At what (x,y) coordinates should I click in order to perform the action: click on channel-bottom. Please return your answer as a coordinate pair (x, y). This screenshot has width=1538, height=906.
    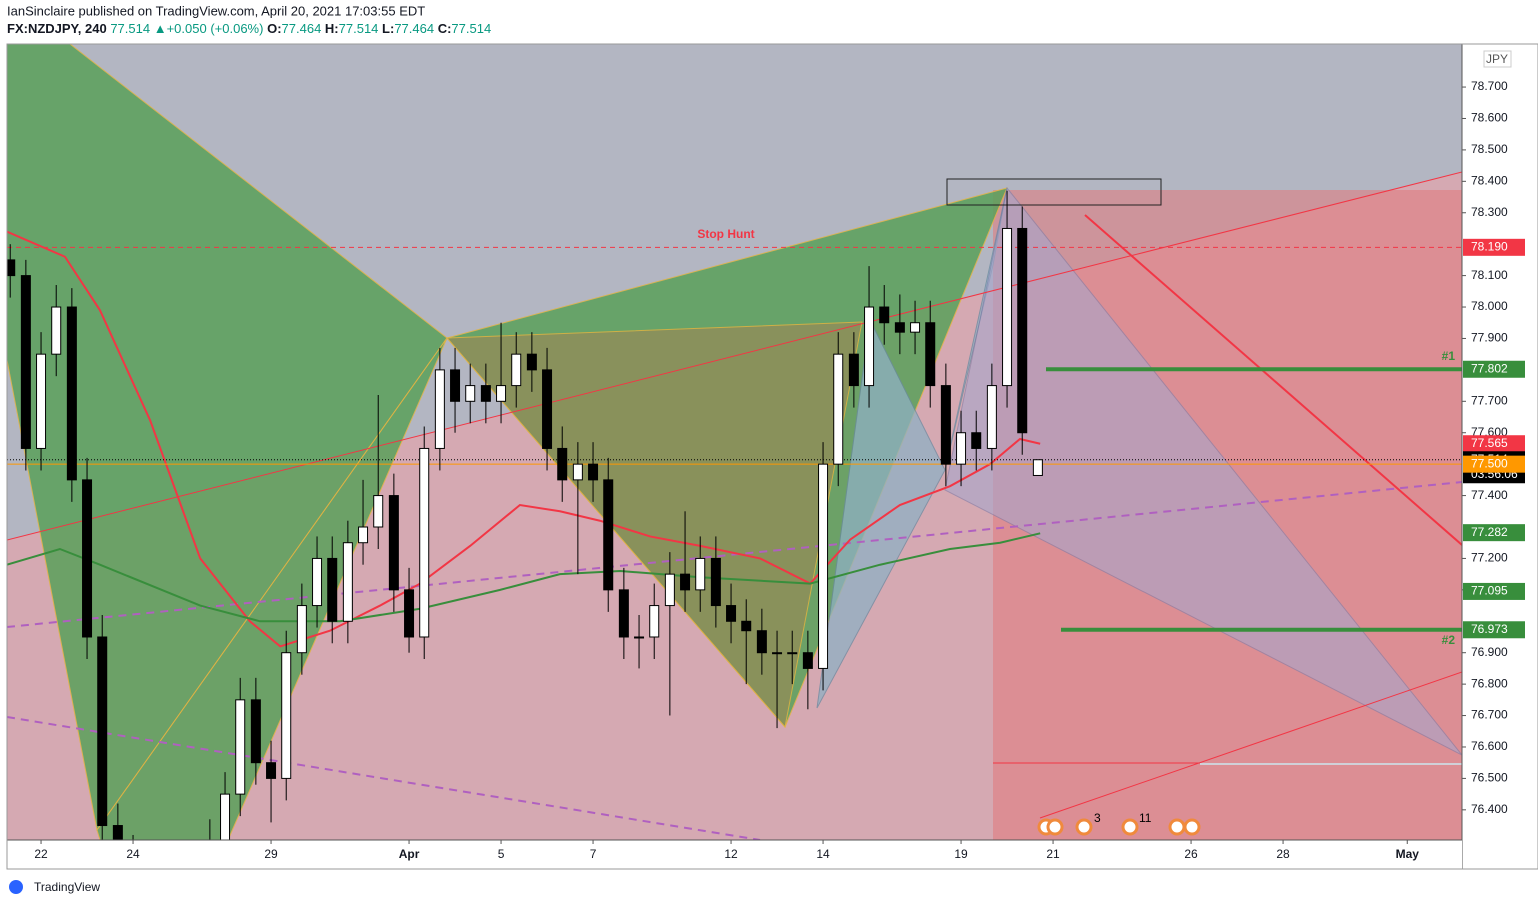
    Looking at the image, I should click on (1250, 745).